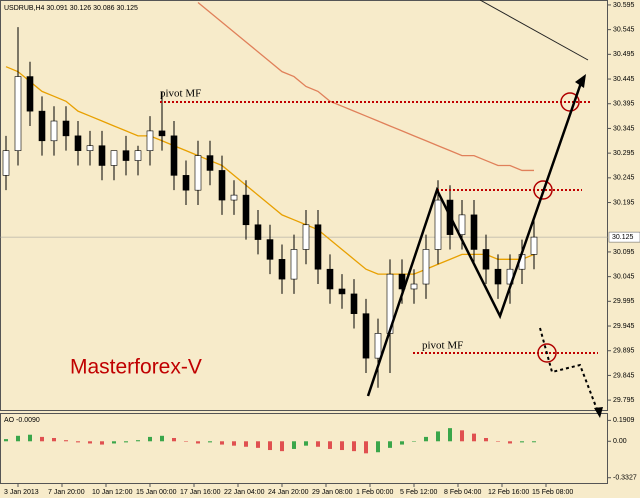 Image resolution: width=640 pixels, height=498 pixels. Describe the element at coordinates (624, 153) in the screenshot. I see `y-tick-label: 30.295` at that location.